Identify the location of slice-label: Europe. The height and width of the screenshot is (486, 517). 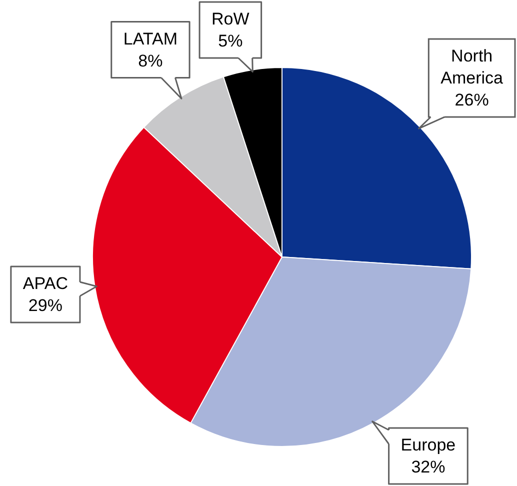
(428, 445).